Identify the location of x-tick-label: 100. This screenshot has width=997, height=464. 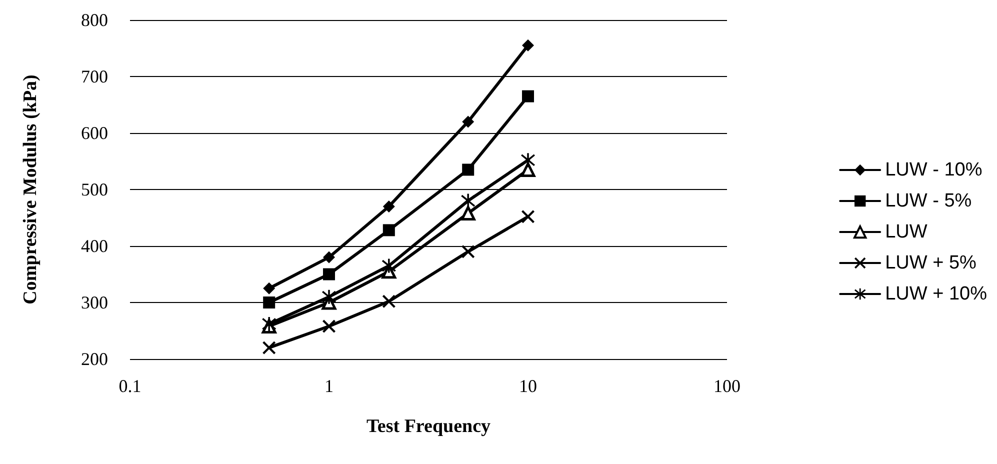
(727, 386).